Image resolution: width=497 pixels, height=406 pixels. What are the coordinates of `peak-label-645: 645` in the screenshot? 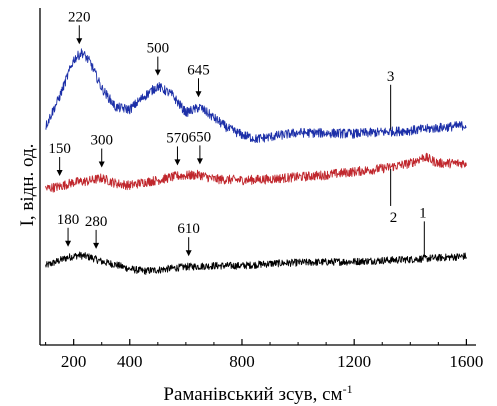 It's located at (198, 70).